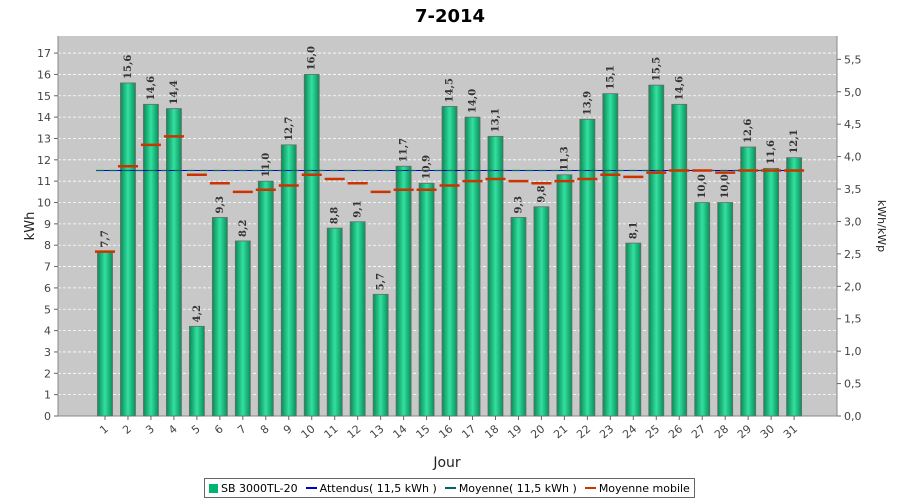 Image resolution: width=900 pixels, height=500 pixels. Describe the element at coordinates (354, 431) in the screenshot. I see `x-tick-label: 12` at that location.